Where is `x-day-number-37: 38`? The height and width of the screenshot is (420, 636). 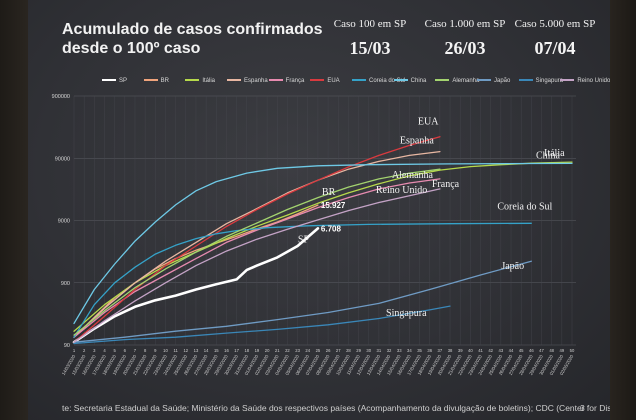
x-day-number-37: 38 is located at coordinates (450, 350).